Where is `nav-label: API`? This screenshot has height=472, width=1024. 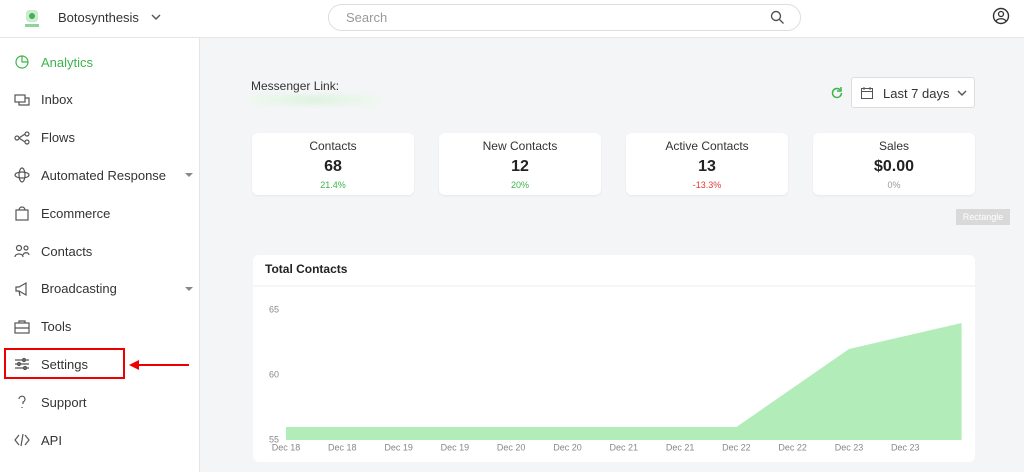 nav-label: API is located at coordinates (51, 440).